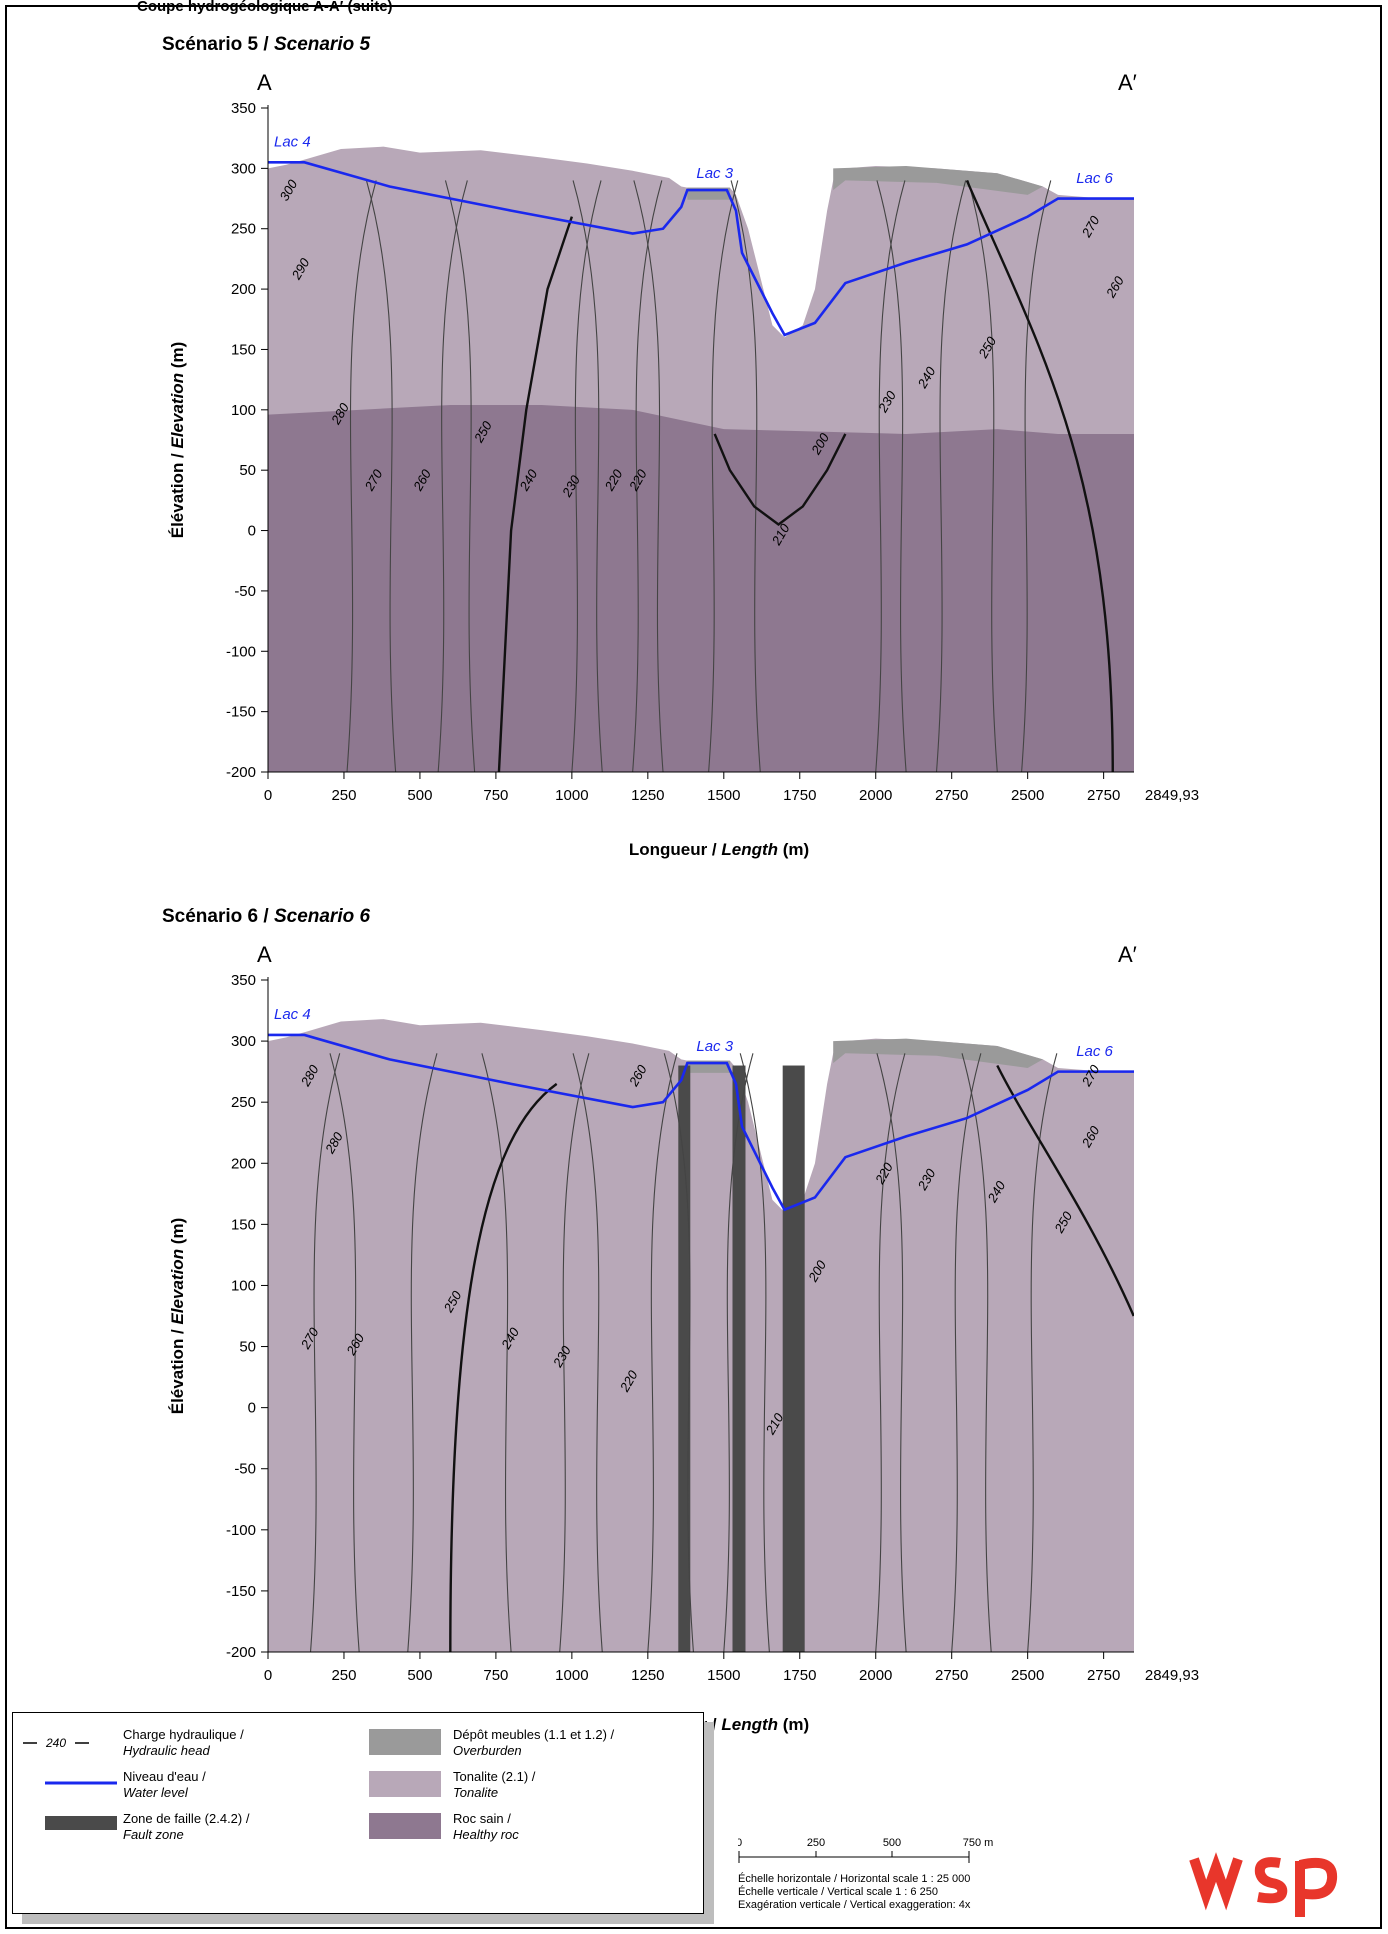 The height and width of the screenshot is (1934, 1388). I want to click on legend-overburden: Dépôt meubles (1.1 et 1.2) / Overburden, so click(534, 1742).